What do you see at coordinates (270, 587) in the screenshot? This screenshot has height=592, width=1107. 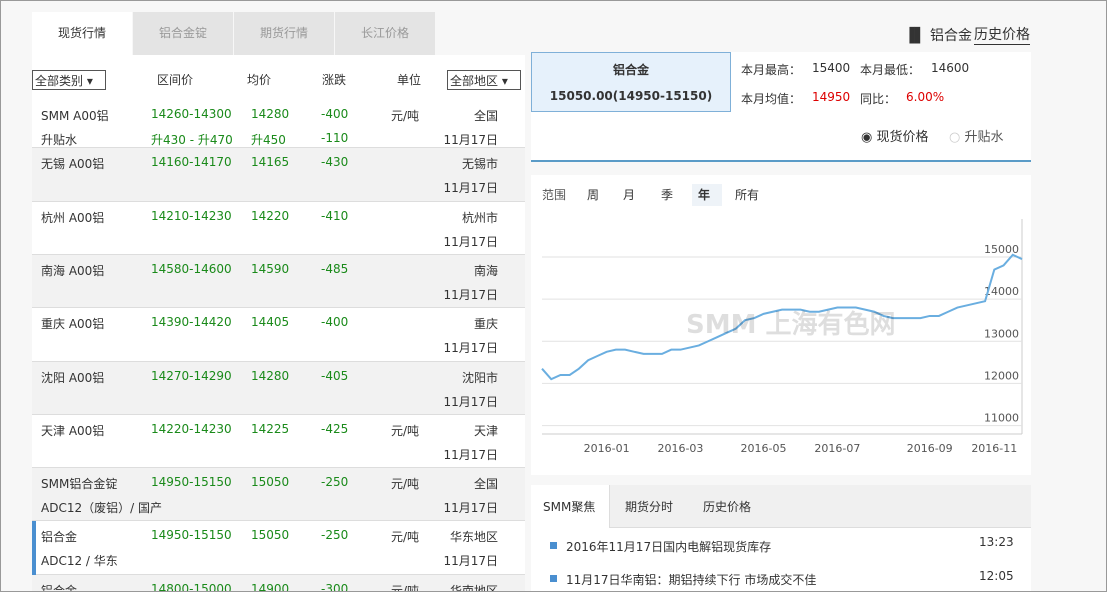 I see `row-avg: 14900` at bounding box center [270, 587].